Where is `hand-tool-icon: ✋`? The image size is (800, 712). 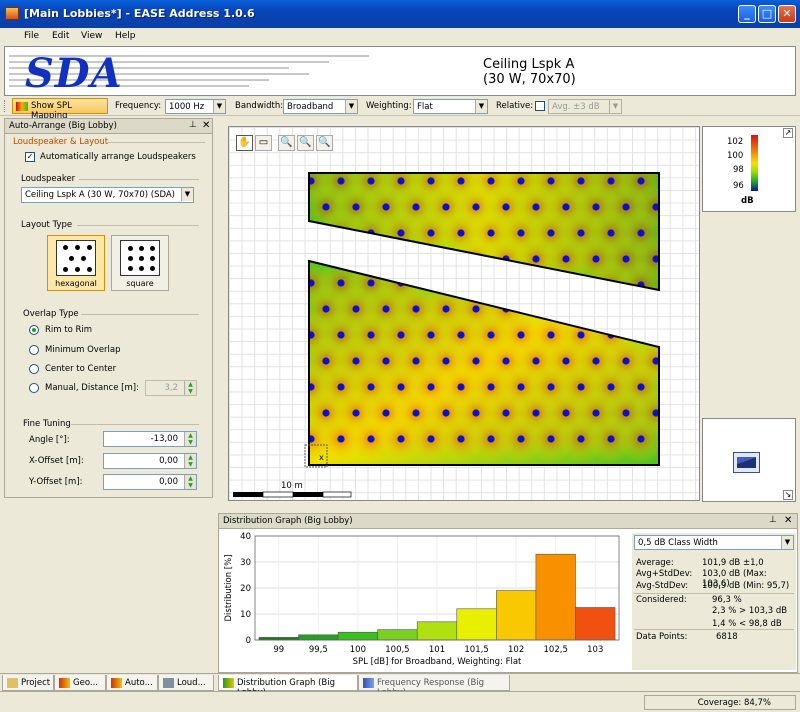
hand-tool-icon: ✋ is located at coordinates (244, 143).